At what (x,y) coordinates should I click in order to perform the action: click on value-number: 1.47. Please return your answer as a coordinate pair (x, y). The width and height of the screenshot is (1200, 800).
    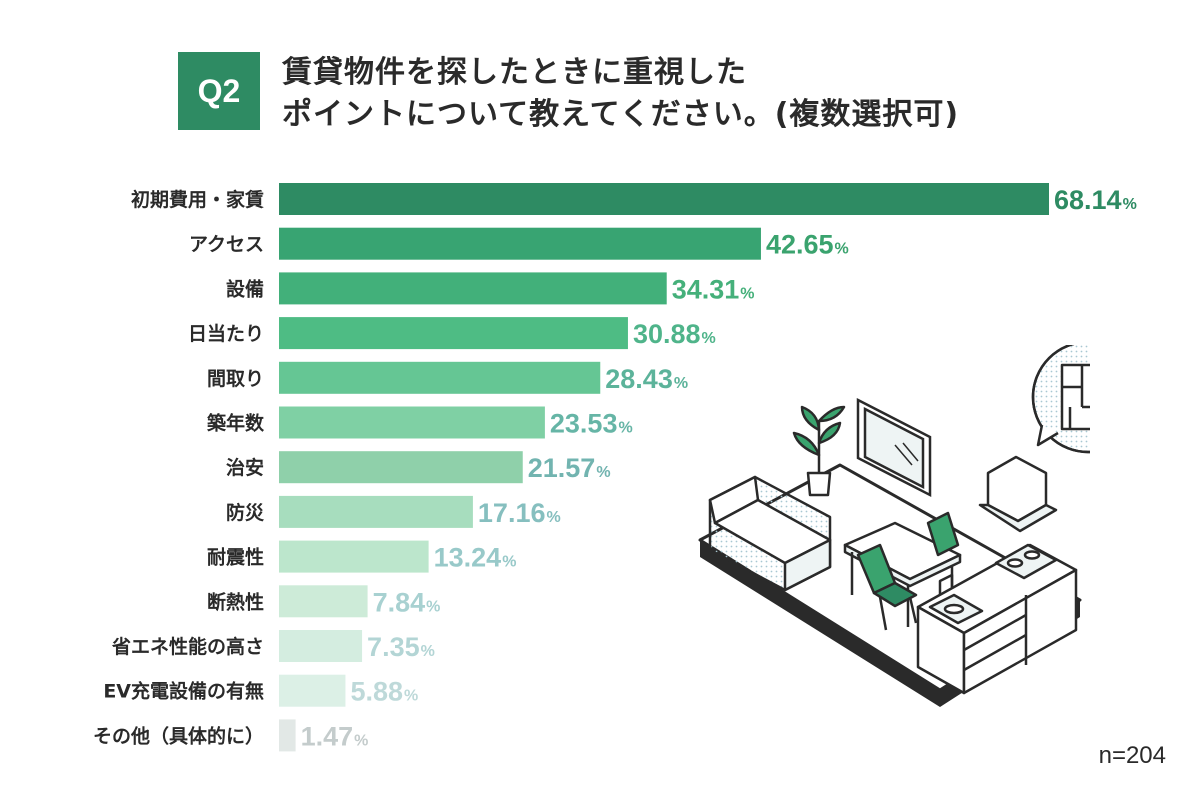
    Looking at the image, I should click on (327, 736).